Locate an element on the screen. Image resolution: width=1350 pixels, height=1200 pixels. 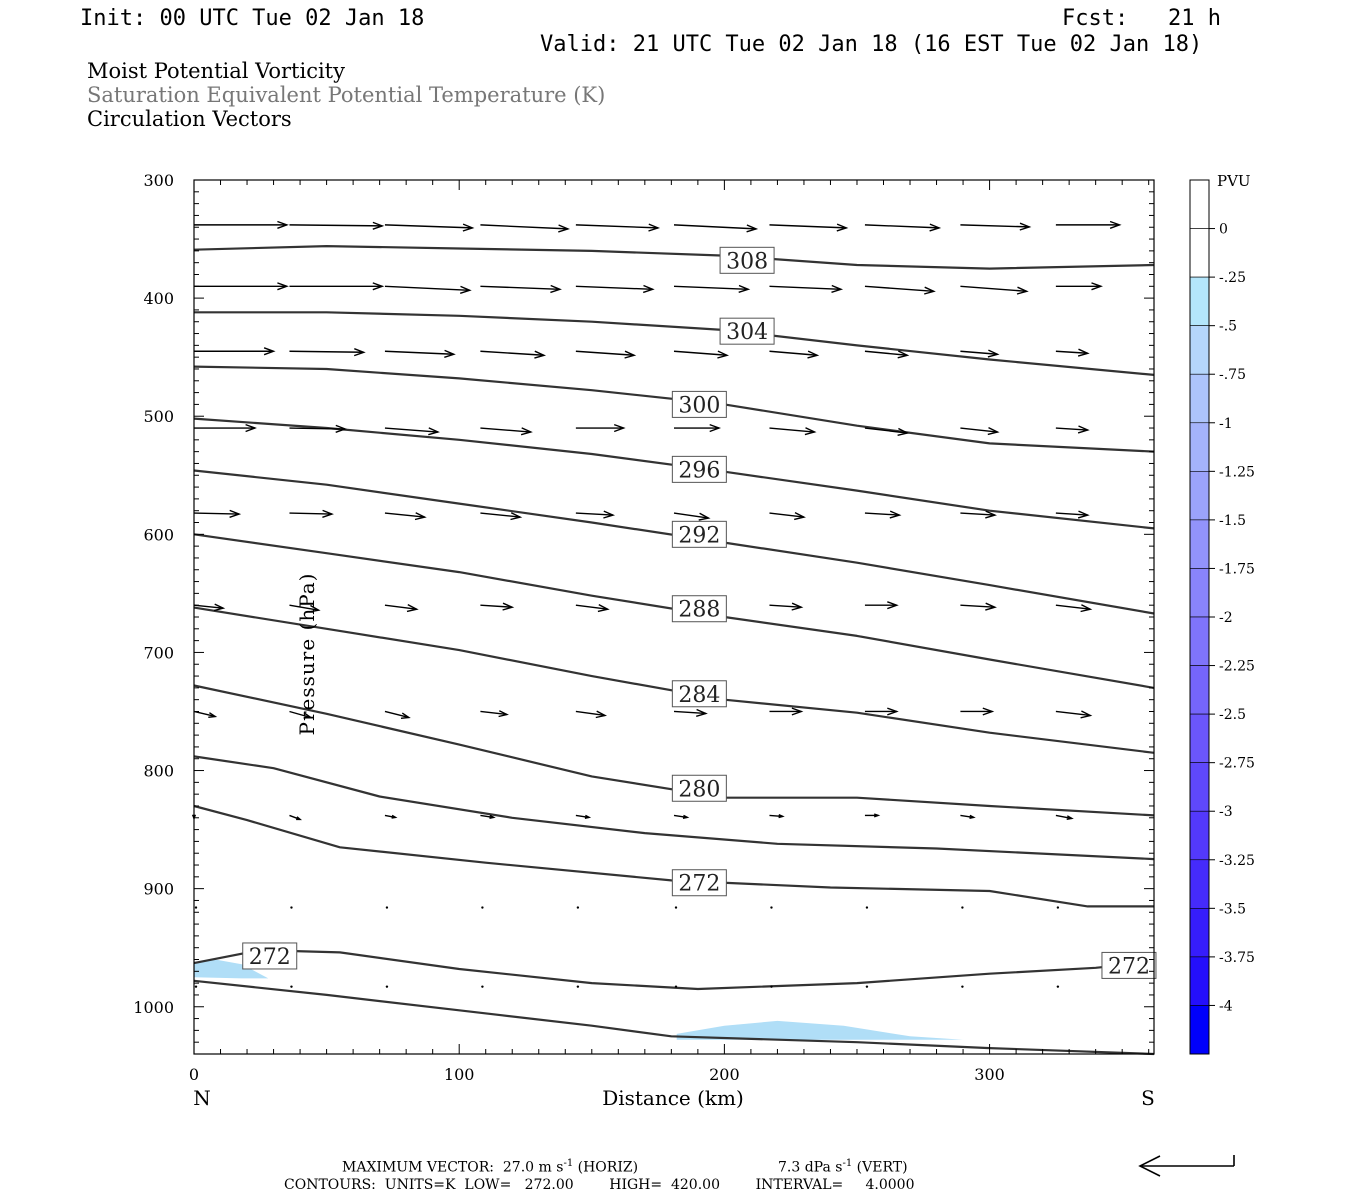
contour-label: 300 is located at coordinates (699, 405).